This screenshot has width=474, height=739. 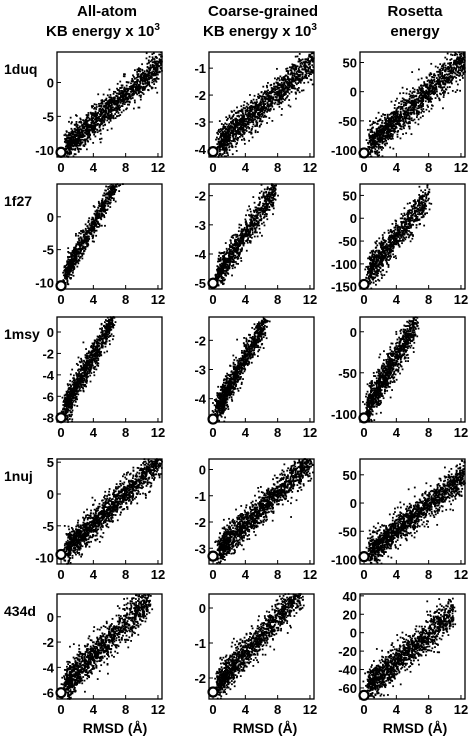 What do you see at coordinates (363, 167) in the screenshot?
I see `x-tick-label: 0` at bounding box center [363, 167].